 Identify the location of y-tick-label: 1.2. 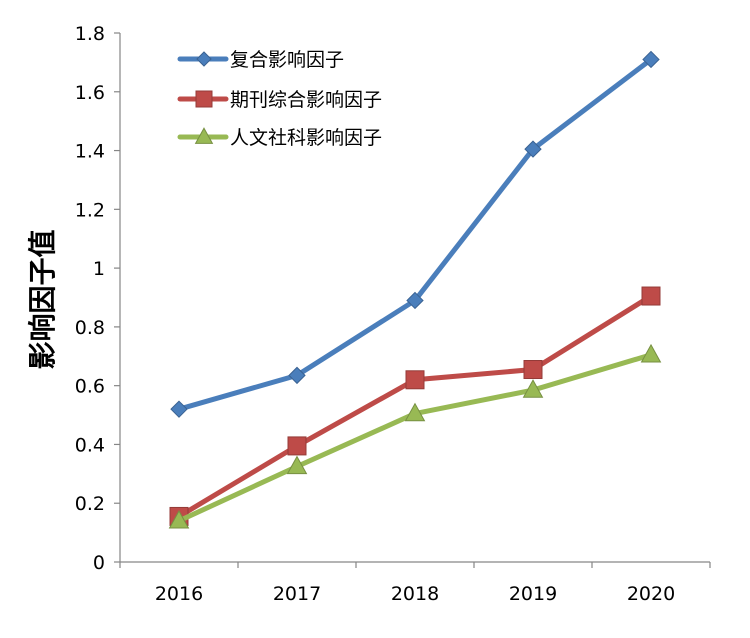
(90, 210).